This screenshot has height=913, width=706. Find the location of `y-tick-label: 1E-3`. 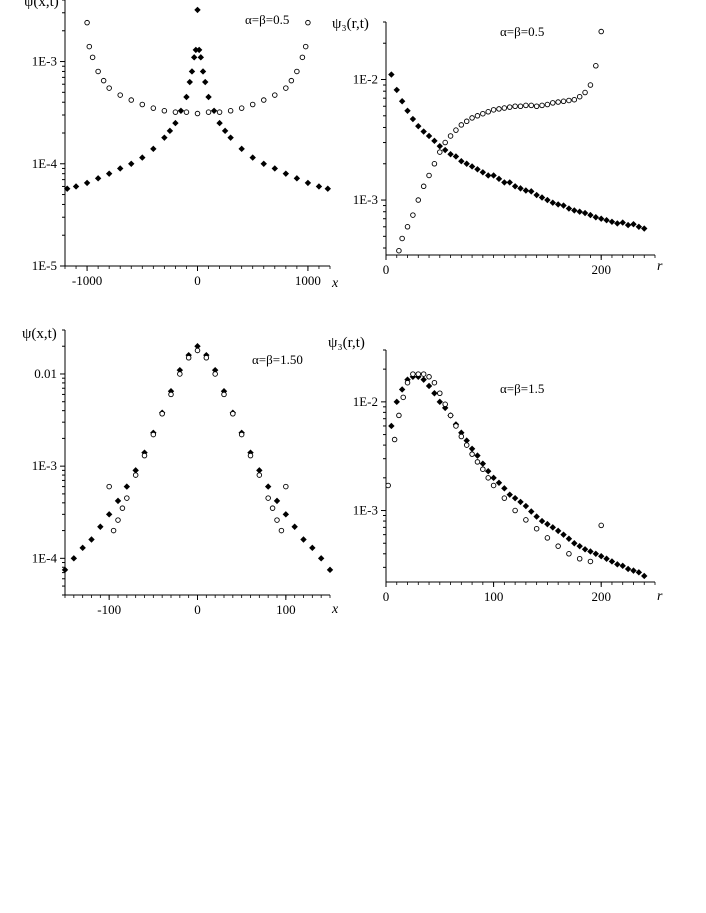

y-tick-label: 1E-3 is located at coordinates (44, 61).